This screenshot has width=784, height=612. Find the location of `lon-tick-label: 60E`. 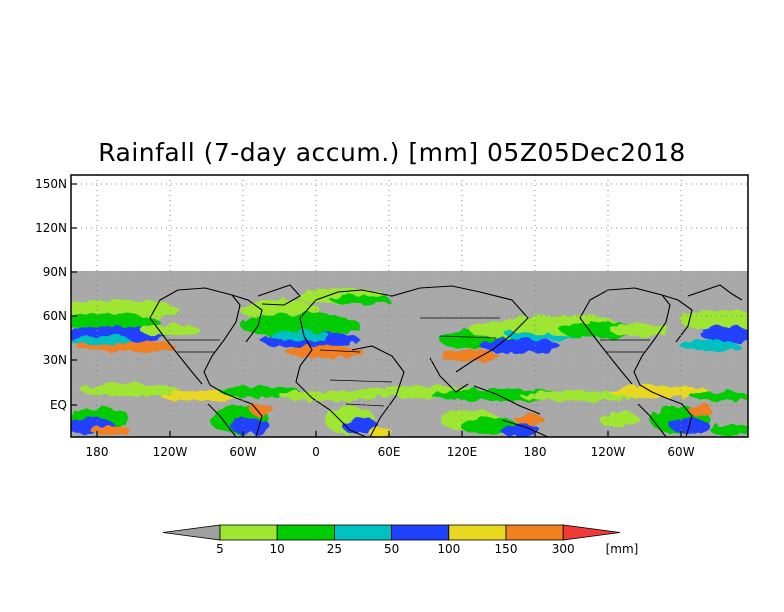

lon-tick-label: 60E is located at coordinates (389, 452).